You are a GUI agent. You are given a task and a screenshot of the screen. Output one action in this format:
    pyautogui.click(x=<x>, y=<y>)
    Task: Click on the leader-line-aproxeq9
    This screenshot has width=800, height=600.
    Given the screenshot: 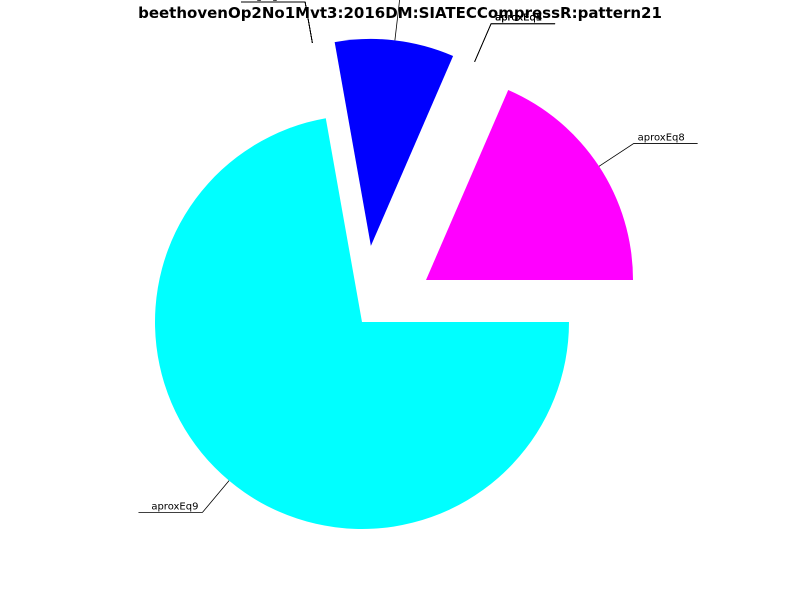 What is the action you would take?
    pyautogui.click(x=184, y=496)
    